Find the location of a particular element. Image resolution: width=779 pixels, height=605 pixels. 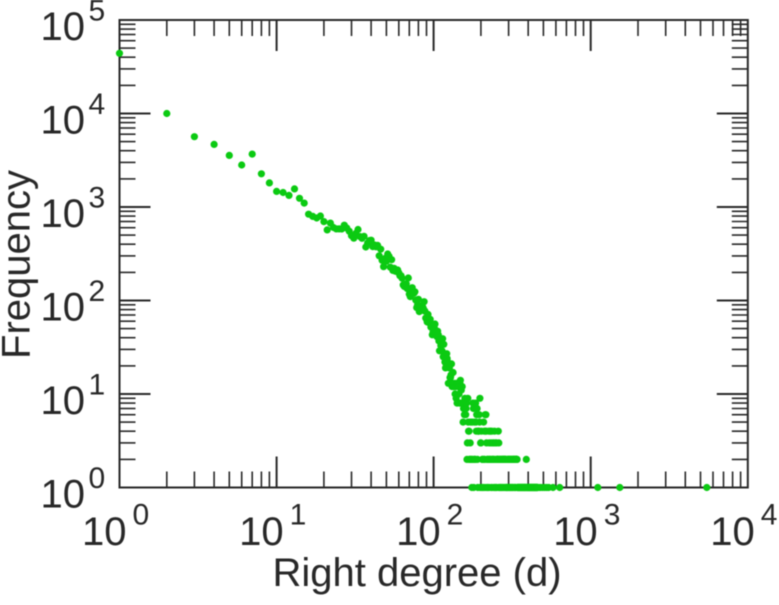

svg-text: Frequency is located at coordinates (19, 264).